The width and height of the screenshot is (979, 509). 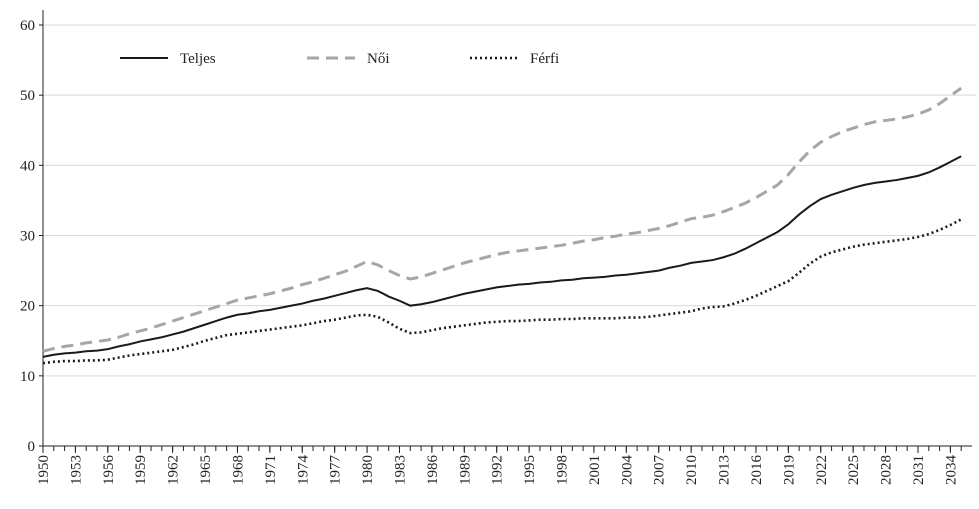 I want to click on x-tick-label: 2007, so click(x=660, y=470).